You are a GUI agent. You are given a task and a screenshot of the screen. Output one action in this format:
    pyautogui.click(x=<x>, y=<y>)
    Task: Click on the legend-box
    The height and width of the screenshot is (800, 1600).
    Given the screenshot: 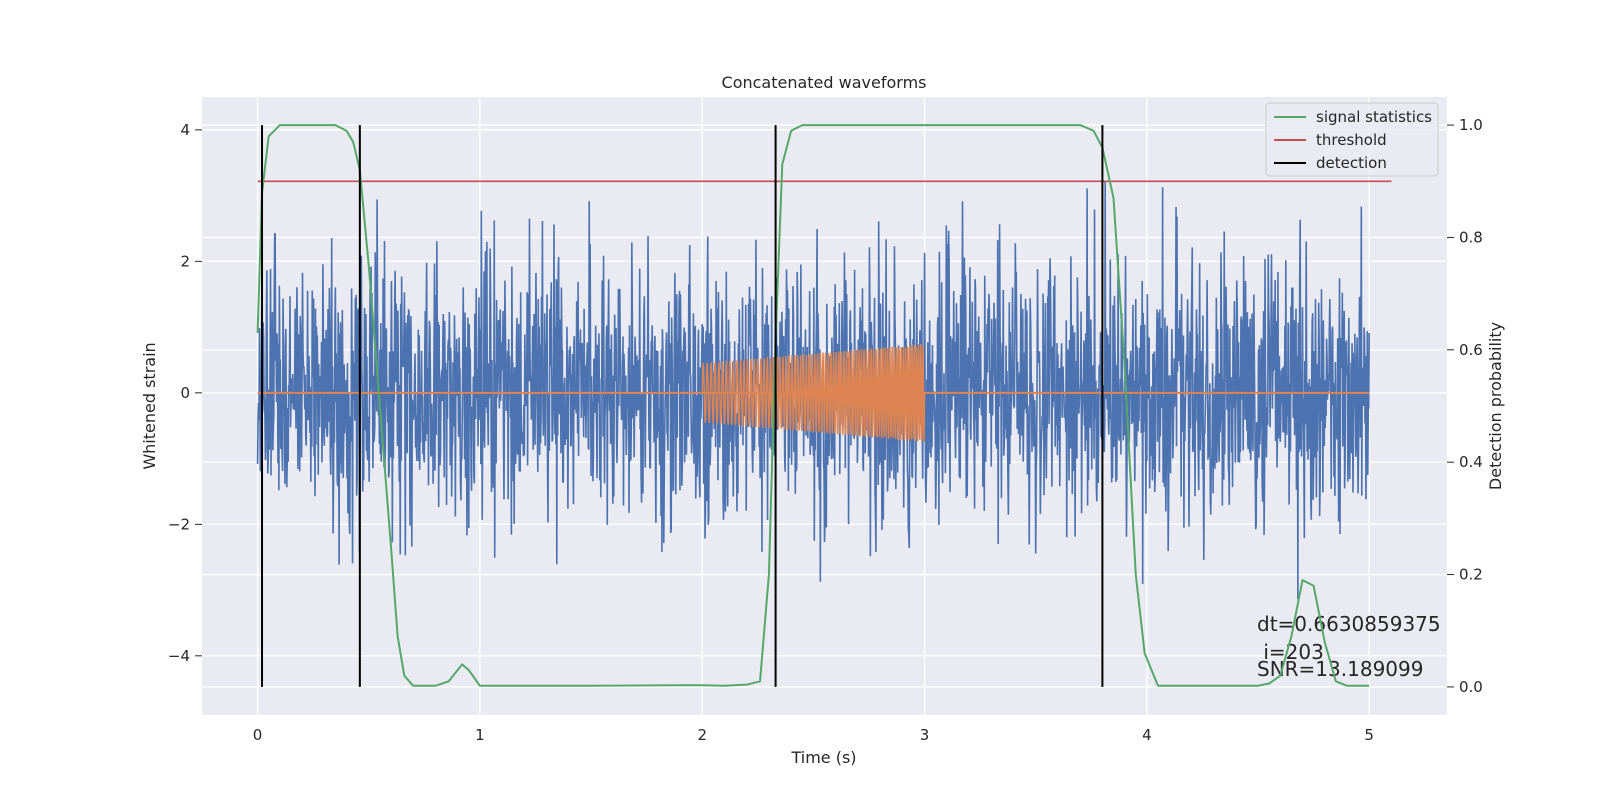 What is the action you would take?
    pyautogui.click(x=1352, y=139)
    